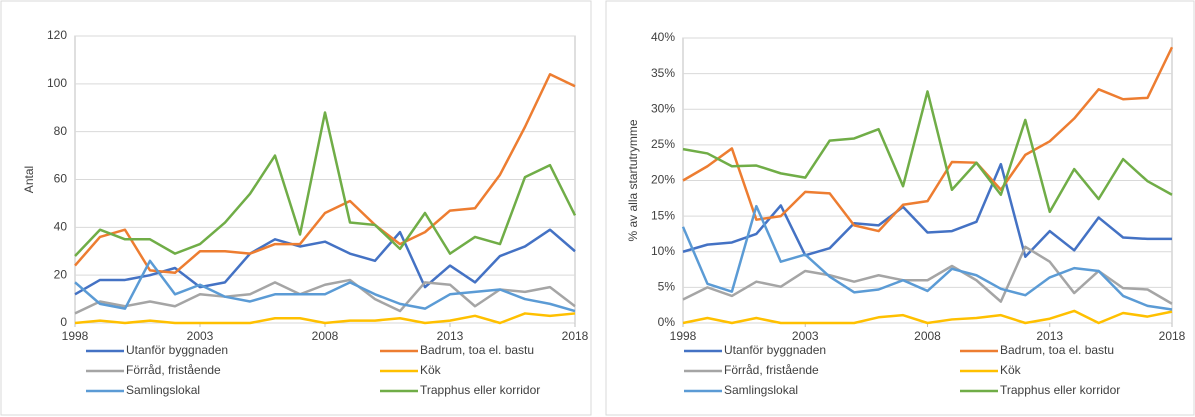 Image resolution: width=1195 pixels, height=417 pixels. What do you see at coordinates (663, 73) in the screenshot?
I see `y-tick-label: 35%` at bounding box center [663, 73].